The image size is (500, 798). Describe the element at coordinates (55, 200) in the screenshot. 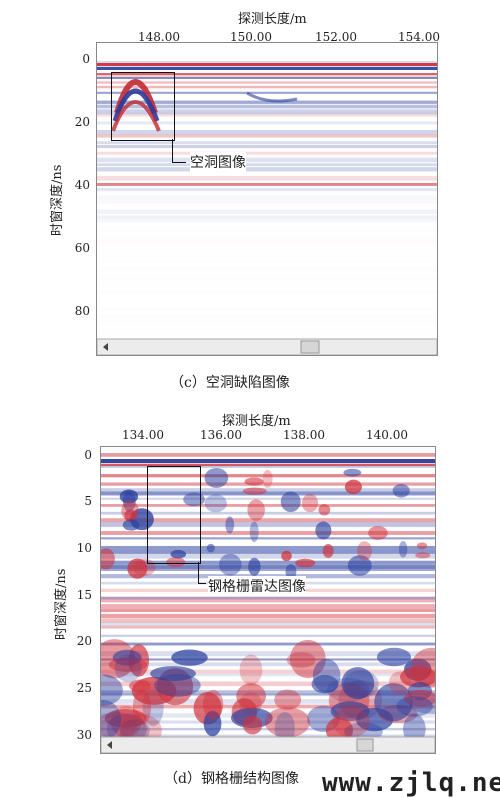

I see `panel-c-y-axis-title: 时窗深度/ns` at that location.